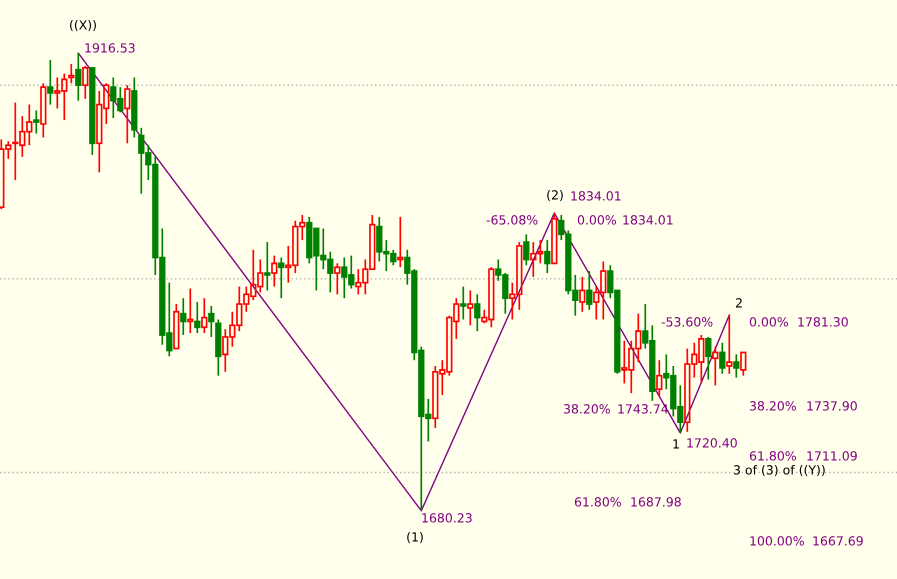 The image size is (897, 579). Describe the element at coordinates (777, 541) in the screenshot. I see `text: 100.00%` at that location.